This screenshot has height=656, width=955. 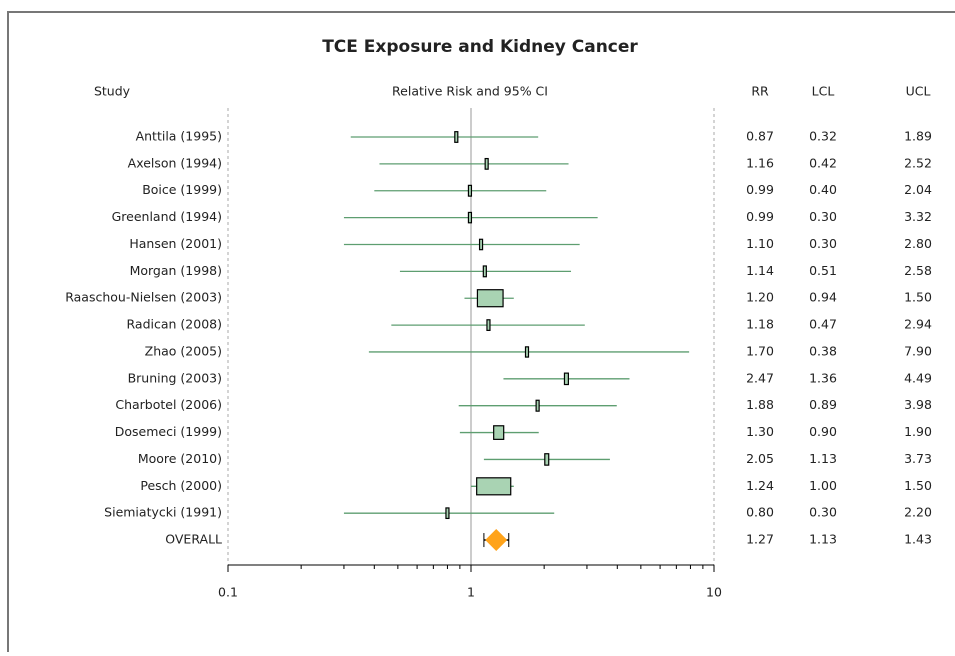 I want to click on value-label: 1.30, so click(x=760, y=431).